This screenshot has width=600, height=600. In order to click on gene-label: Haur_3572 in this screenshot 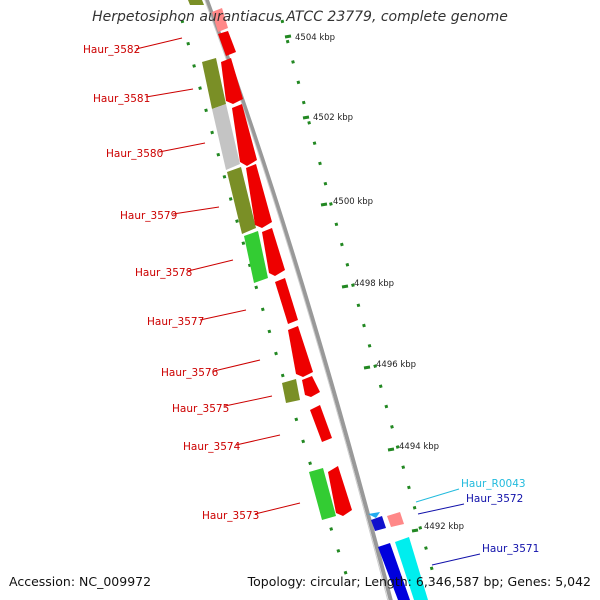, I will do `click(494, 499)`.